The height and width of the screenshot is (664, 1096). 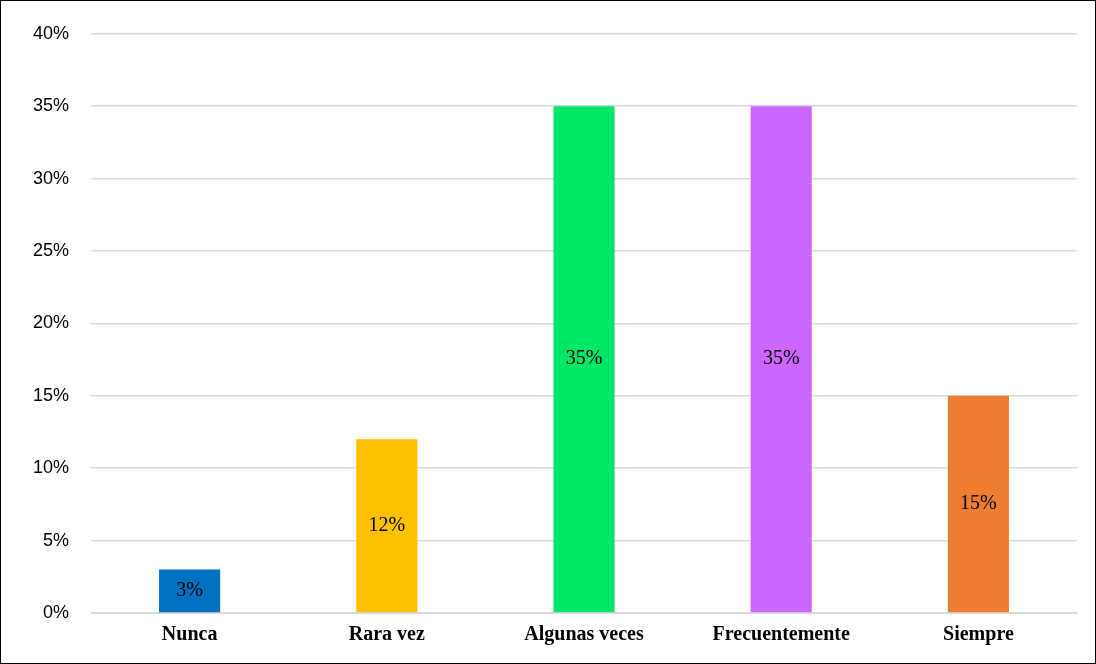 I want to click on y-tick-label: 5%, so click(x=56, y=539).